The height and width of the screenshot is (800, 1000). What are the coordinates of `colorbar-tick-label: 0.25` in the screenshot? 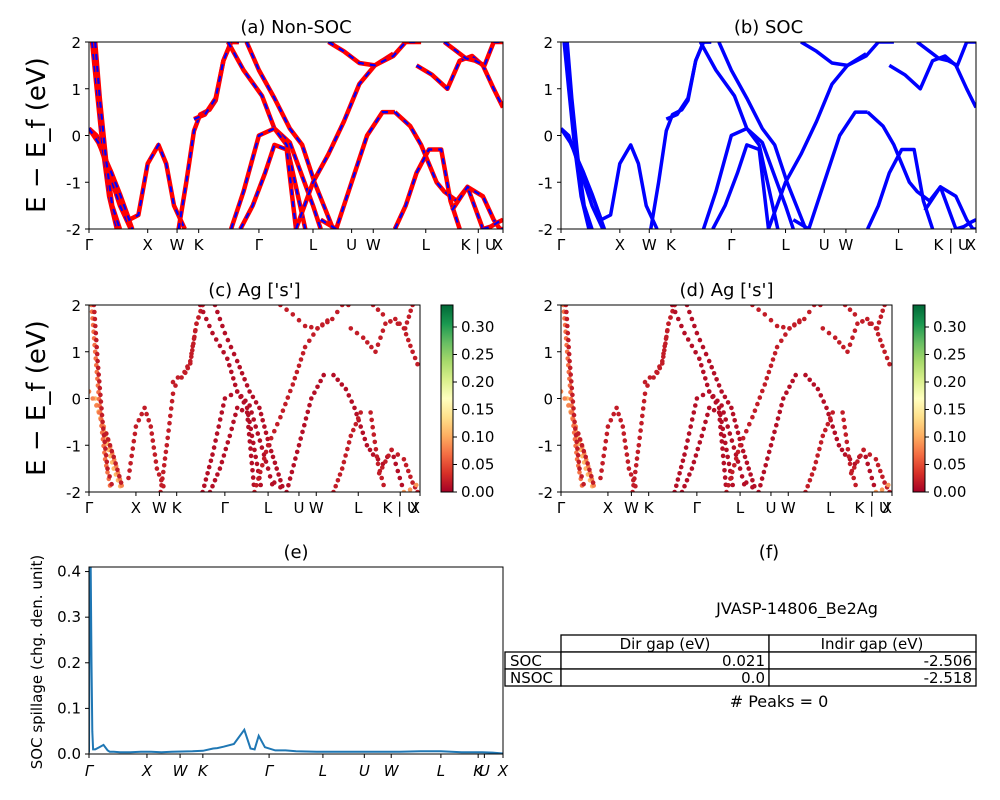 It's located at (477, 355).